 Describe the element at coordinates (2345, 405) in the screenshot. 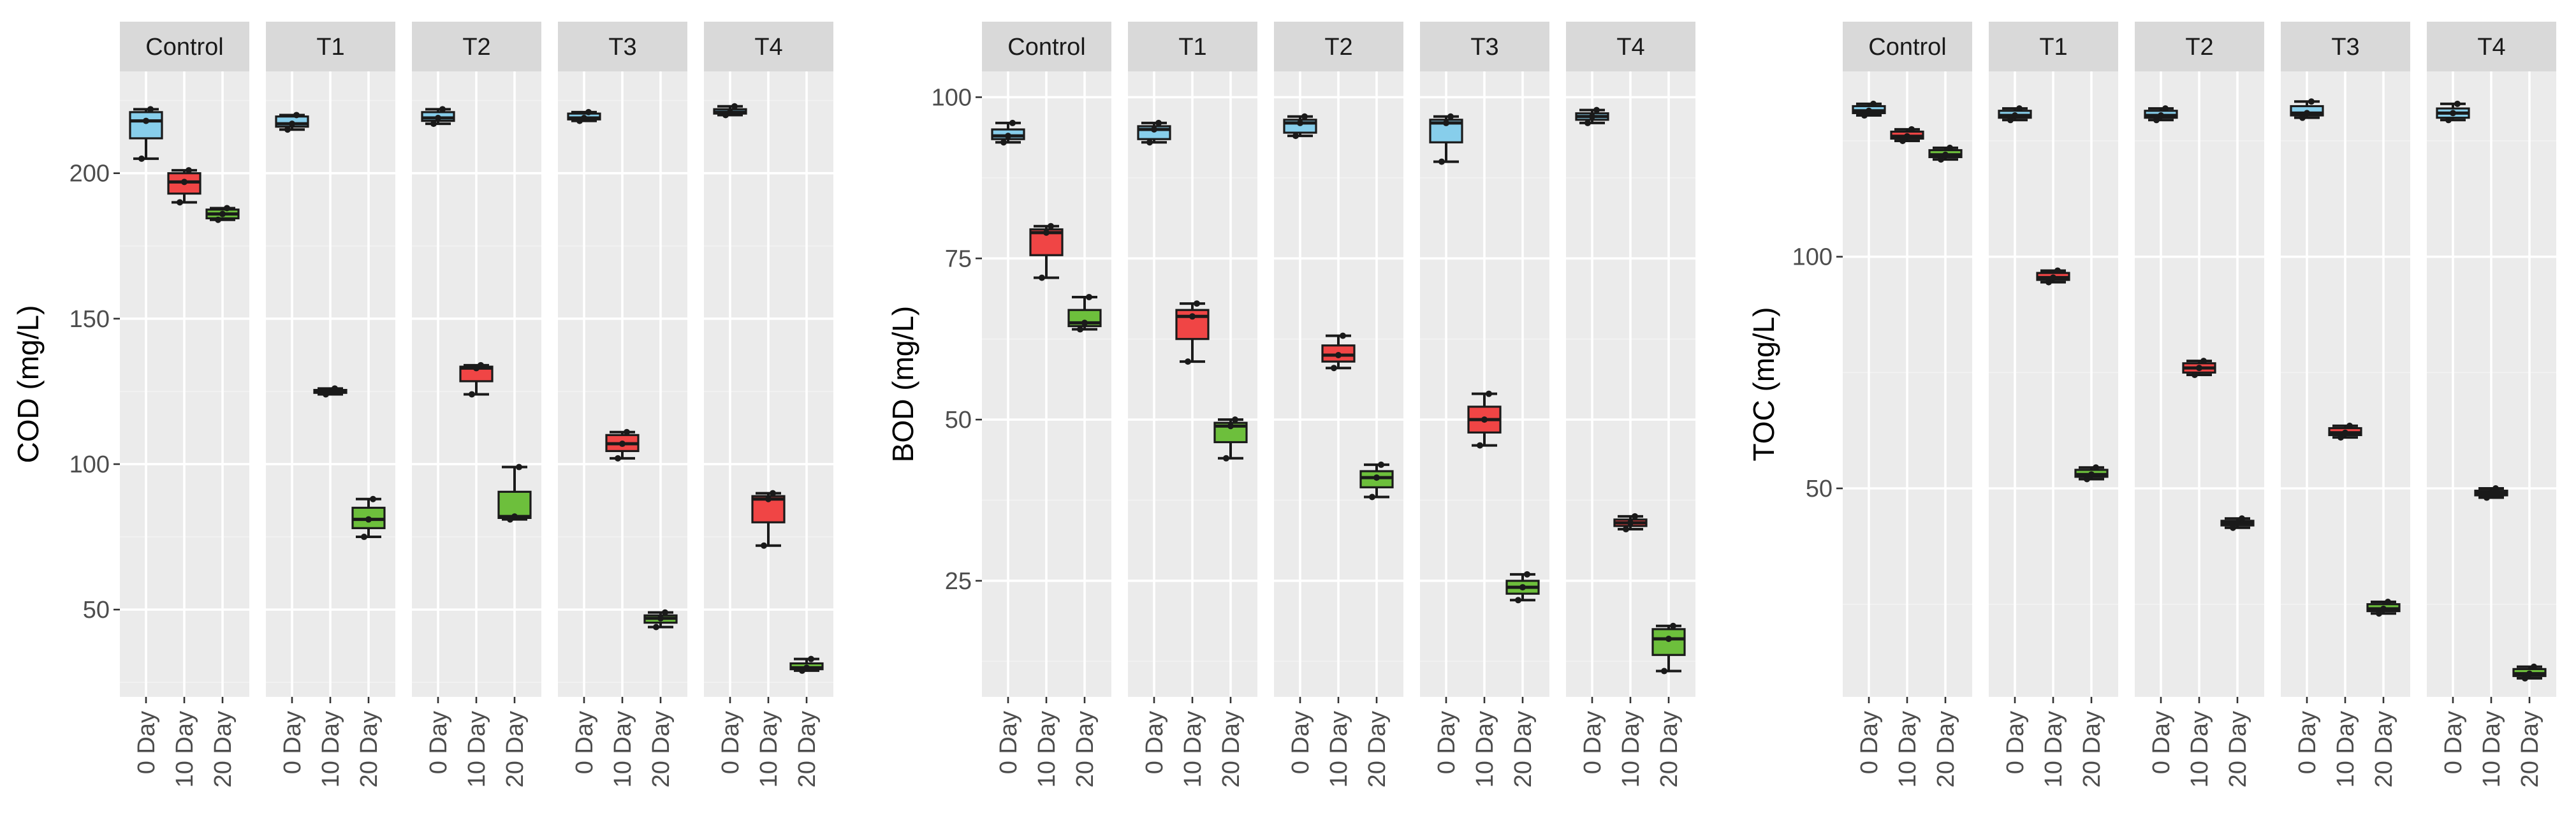

I see `facet-t3: T3 0 Day 10 Day 20 Day` at that location.